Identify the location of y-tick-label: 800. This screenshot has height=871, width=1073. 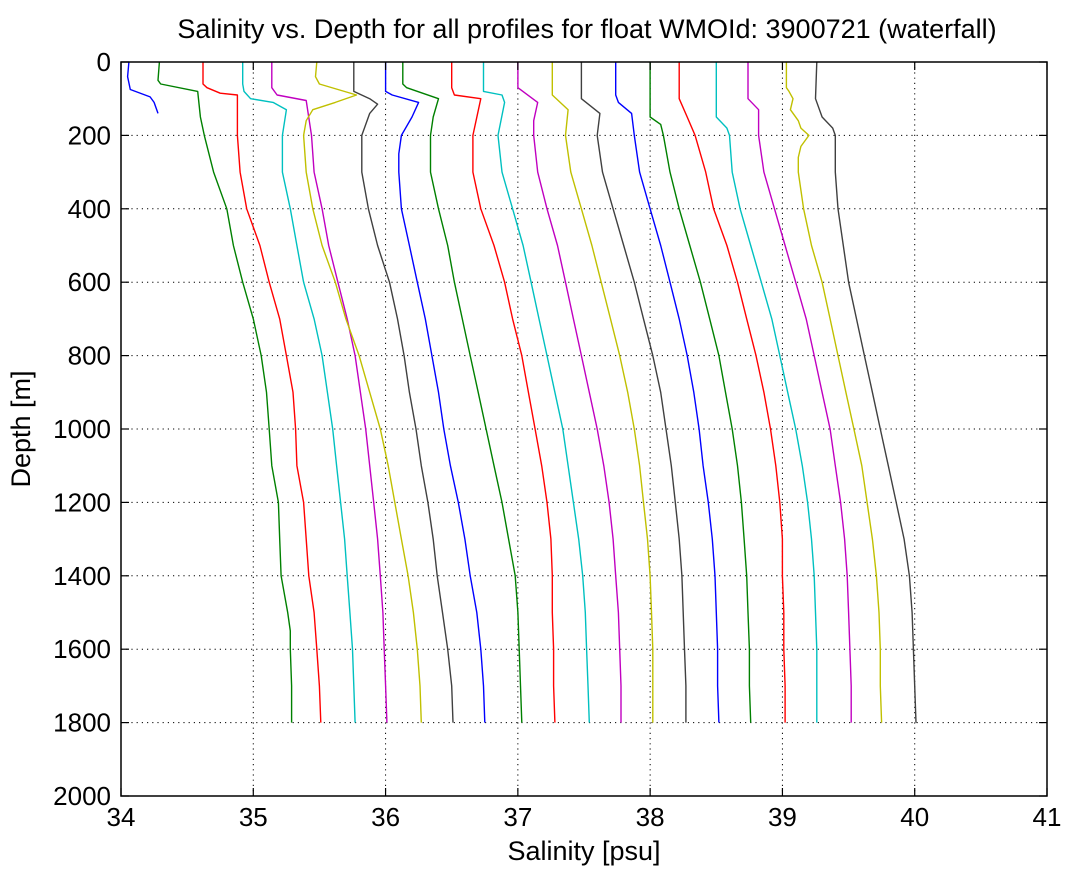
(89, 356).